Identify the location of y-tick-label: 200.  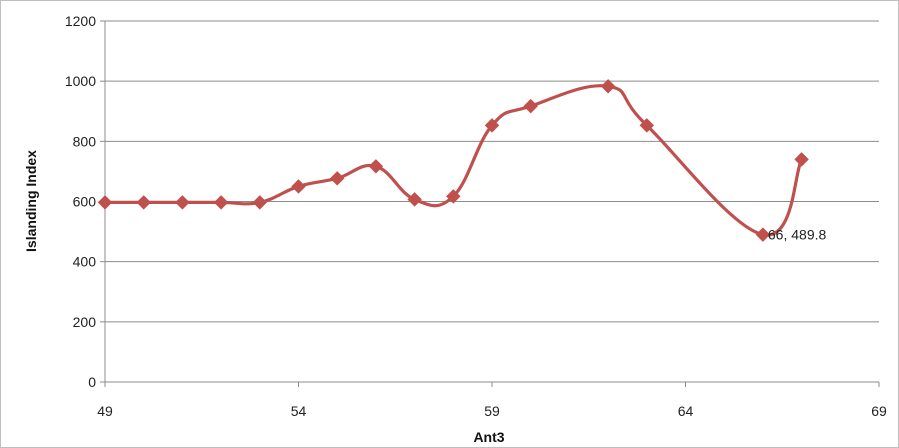
(85, 322).